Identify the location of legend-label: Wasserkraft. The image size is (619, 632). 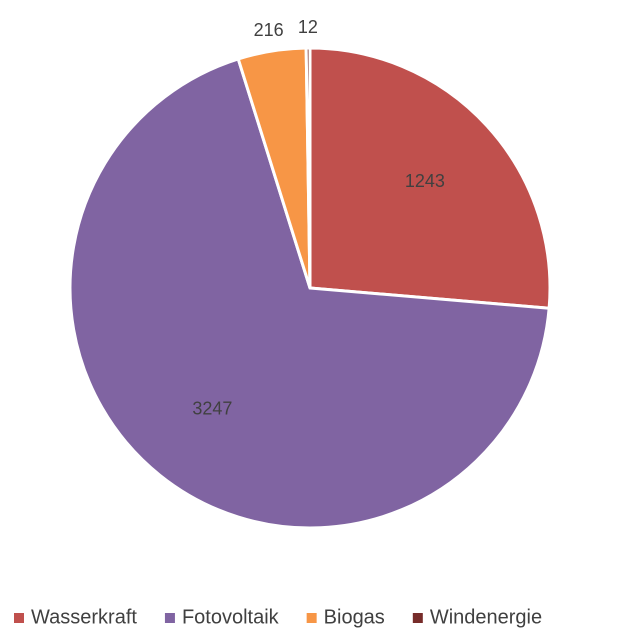
(84, 617).